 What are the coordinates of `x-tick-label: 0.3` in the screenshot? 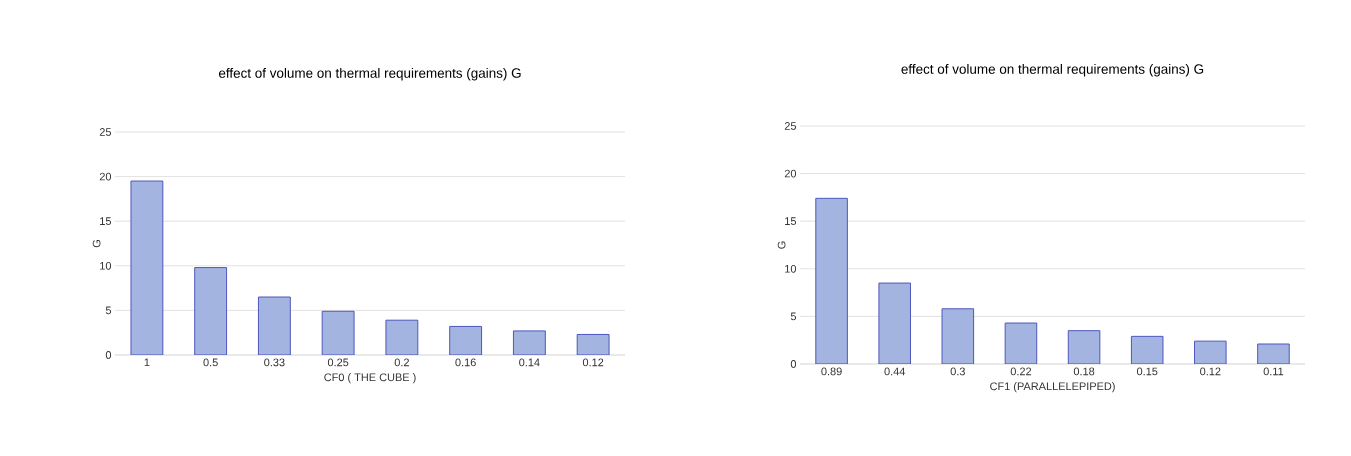 It's located at (957, 371).